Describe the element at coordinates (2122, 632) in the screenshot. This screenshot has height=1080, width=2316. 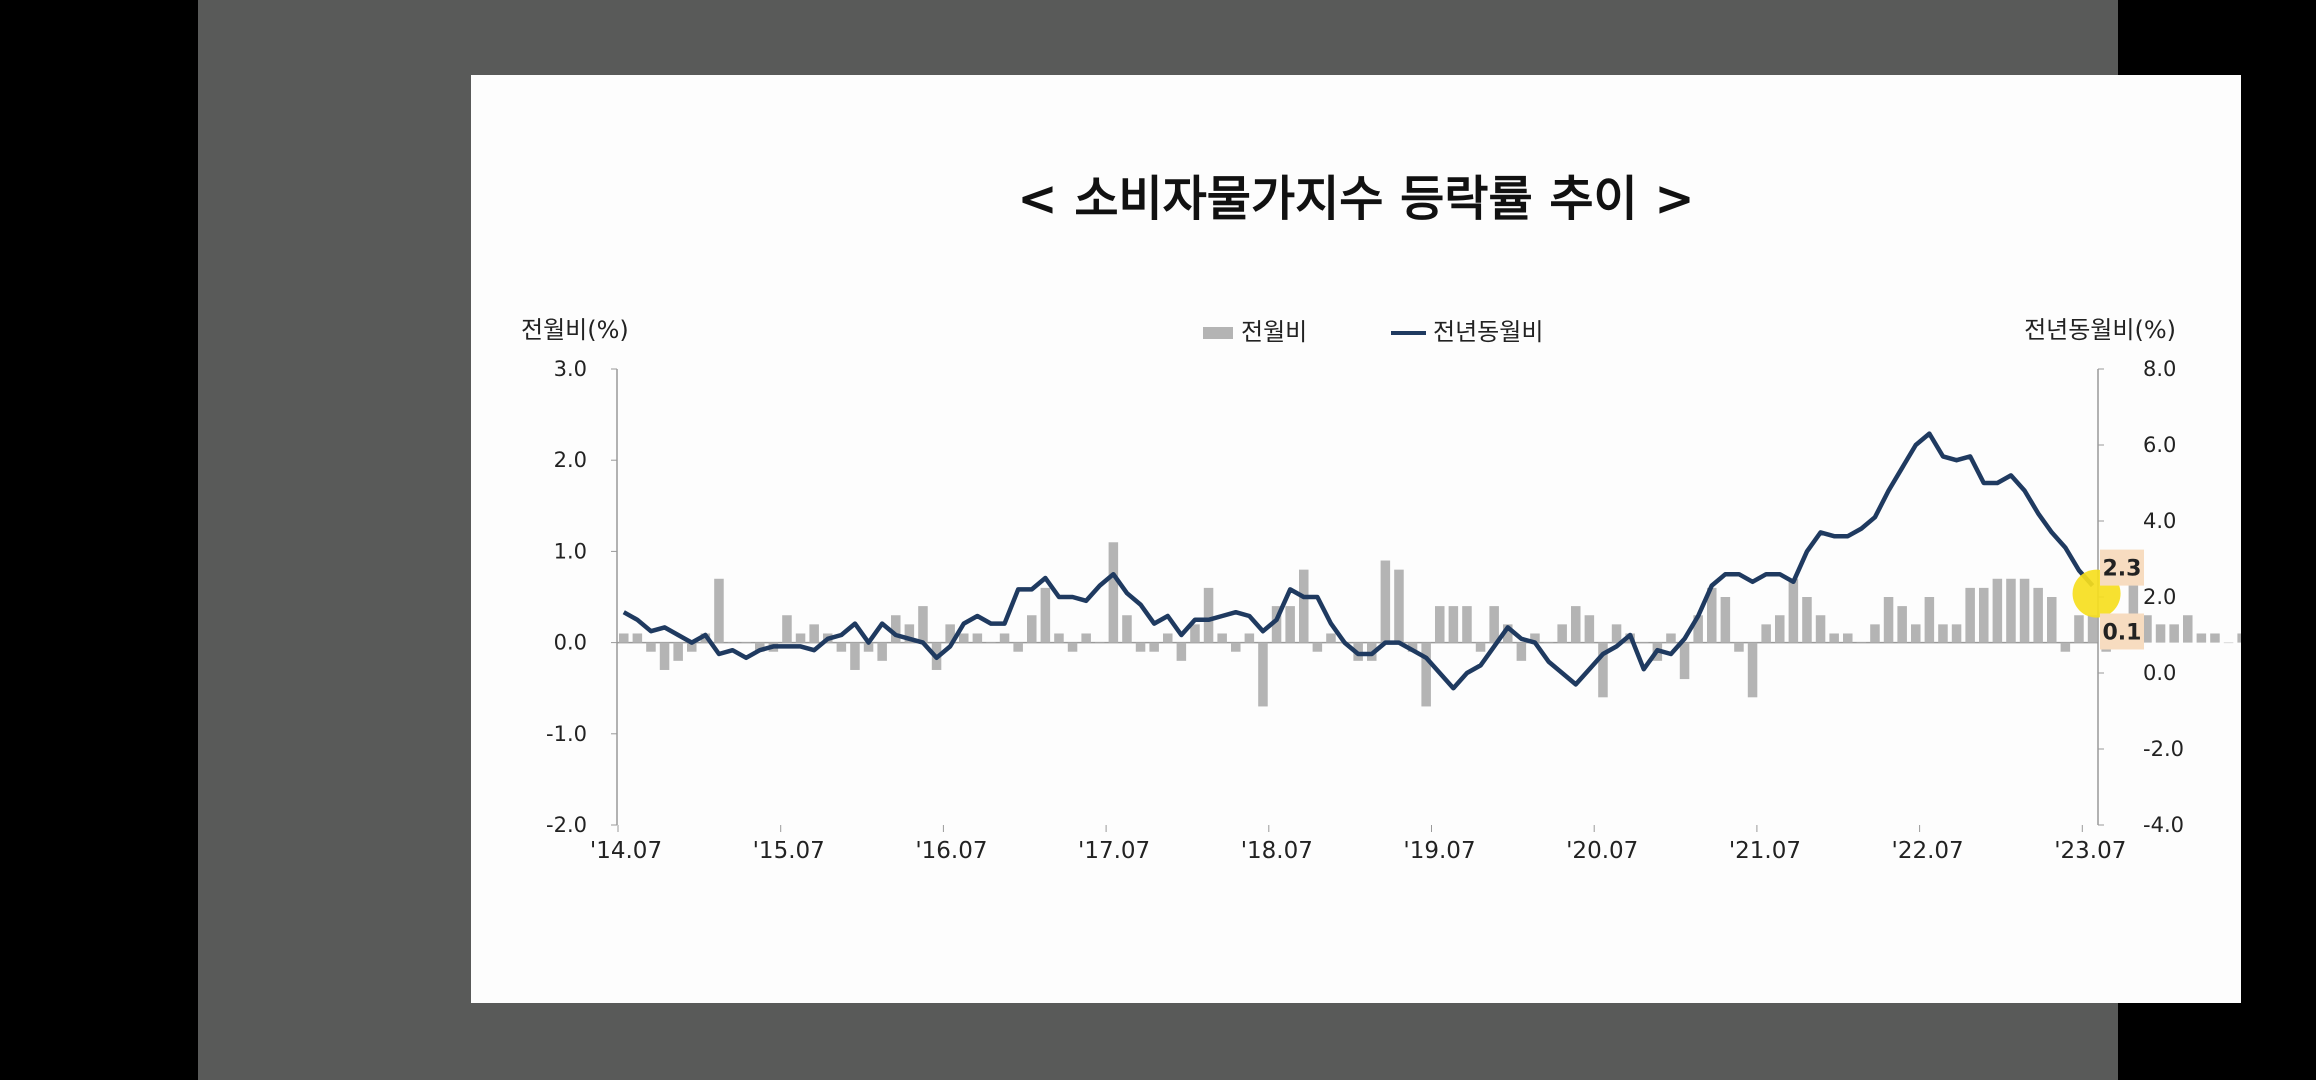
I see `callout-mom-label: 0.1` at that location.